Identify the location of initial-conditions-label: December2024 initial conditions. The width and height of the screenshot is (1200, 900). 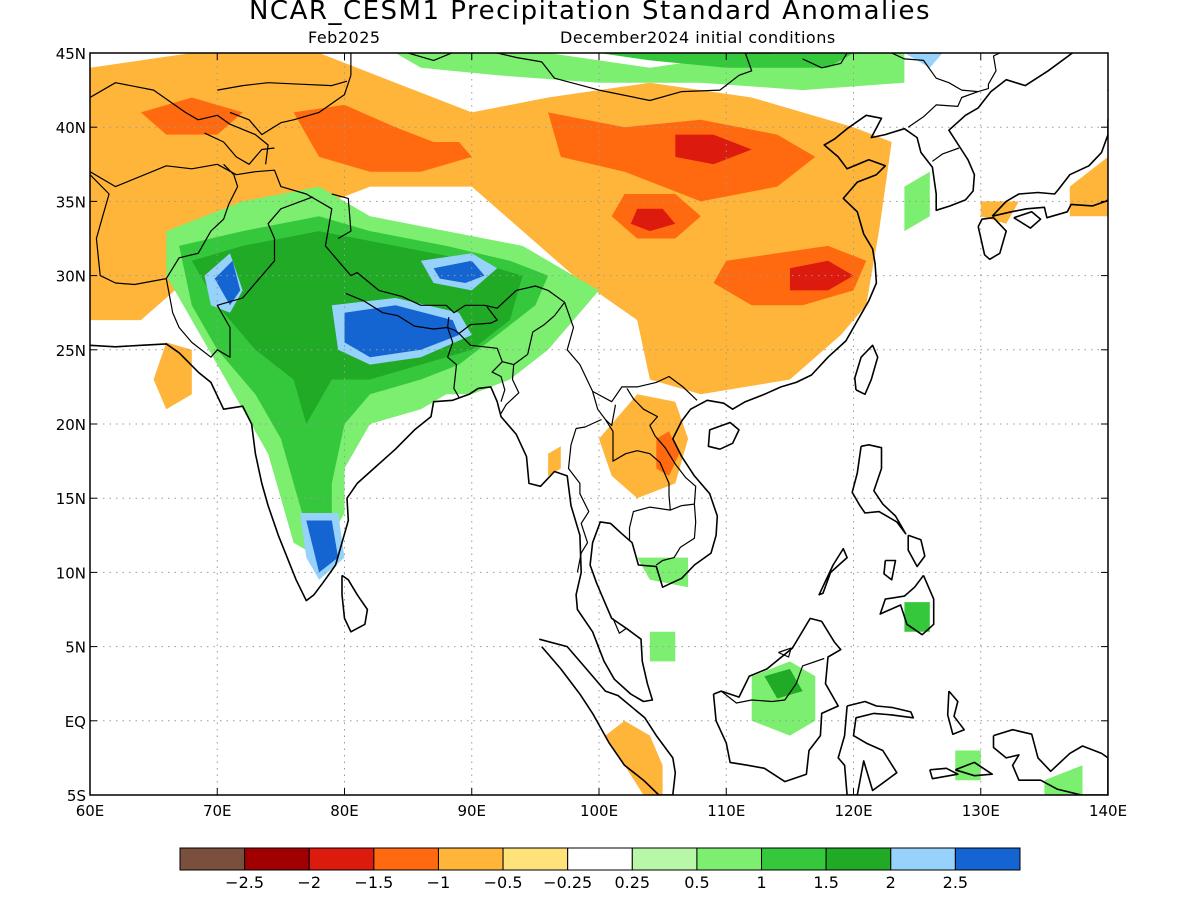
(698, 37).